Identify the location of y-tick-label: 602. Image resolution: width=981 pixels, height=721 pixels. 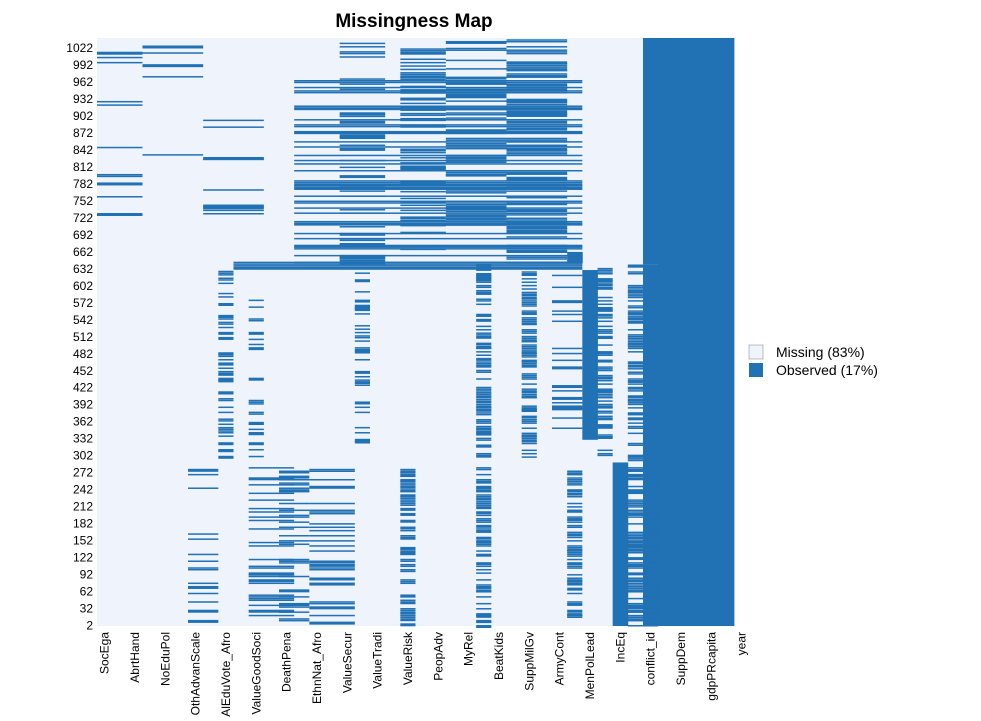
(83, 286).